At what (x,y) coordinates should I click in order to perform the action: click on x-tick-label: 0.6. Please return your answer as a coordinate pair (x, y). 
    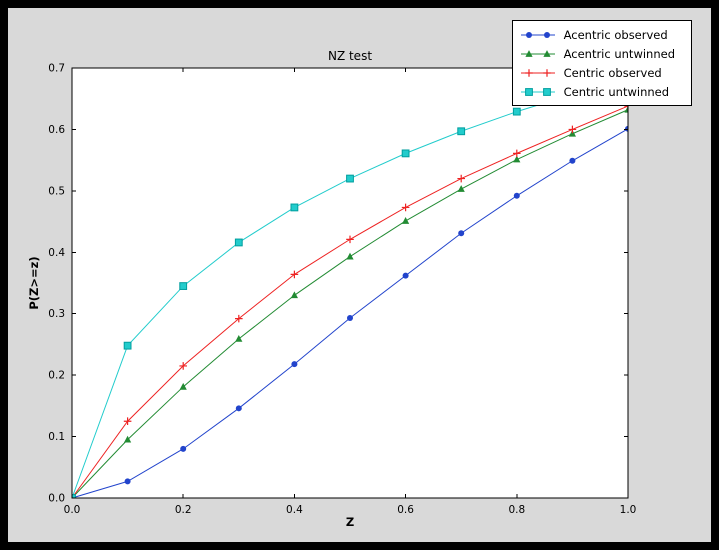
    Looking at the image, I should click on (405, 510).